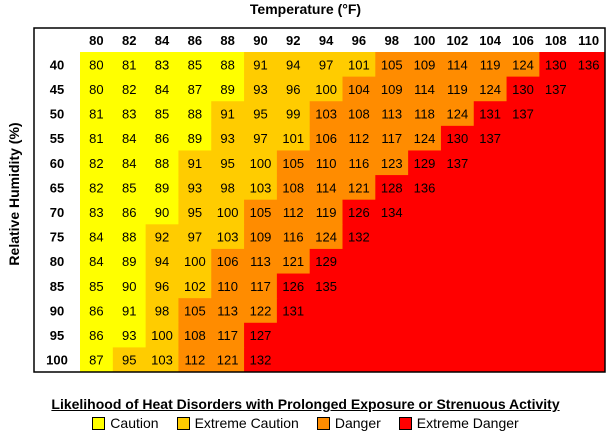 The width and height of the screenshot is (611, 433). Describe the element at coordinates (425, 40) in the screenshot. I see `temperature-tick-label: 100` at that location.